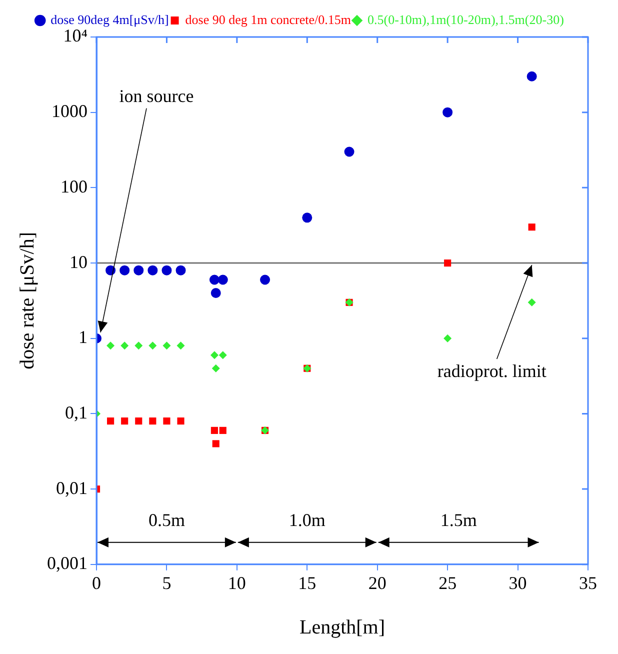 The width and height of the screenshot is (618, 654). What do you see at coordinates (447, 582) in the screenshot?
I see `x-tick-label: 25` at bounding box center [447, 582].